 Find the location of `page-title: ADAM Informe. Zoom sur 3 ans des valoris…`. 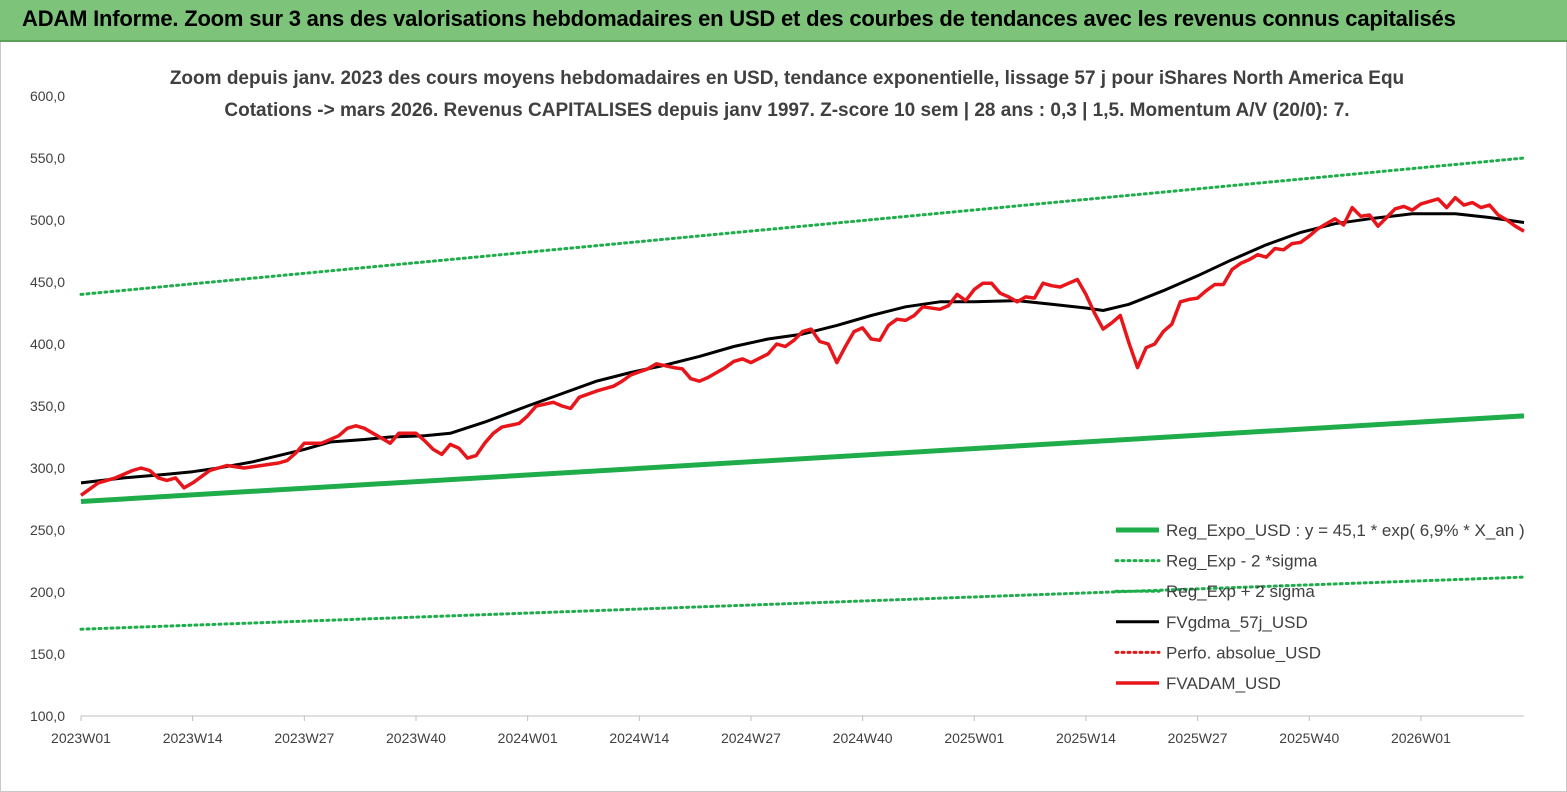

page-title: ADAM Informe. Zoom sur 3 ans des valoris… is located at coordinates (739, 18).